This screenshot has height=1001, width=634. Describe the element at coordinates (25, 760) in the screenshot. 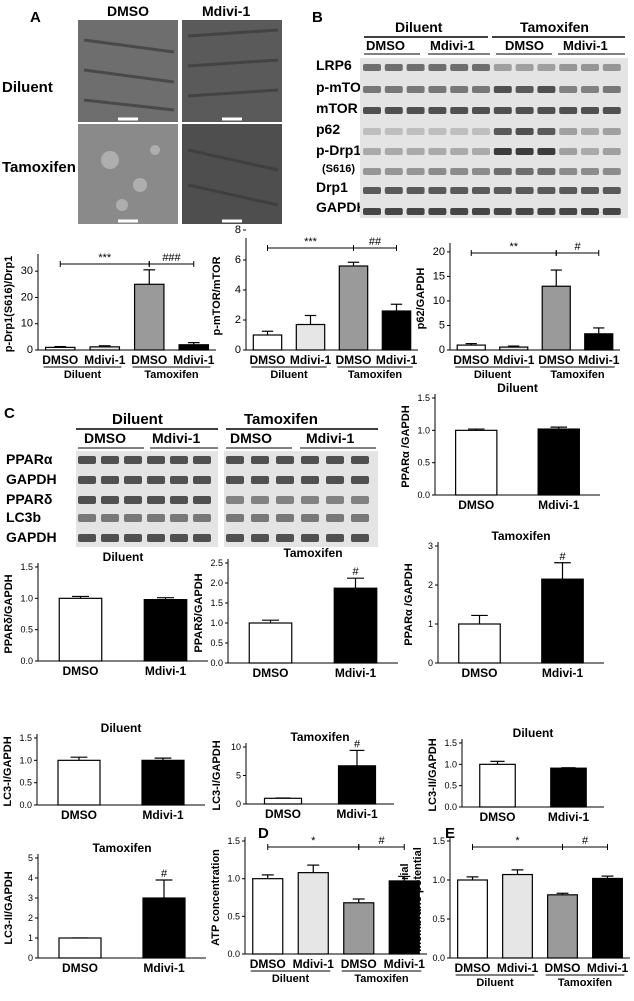

I see `y-tick-label: 1.0` at that location.